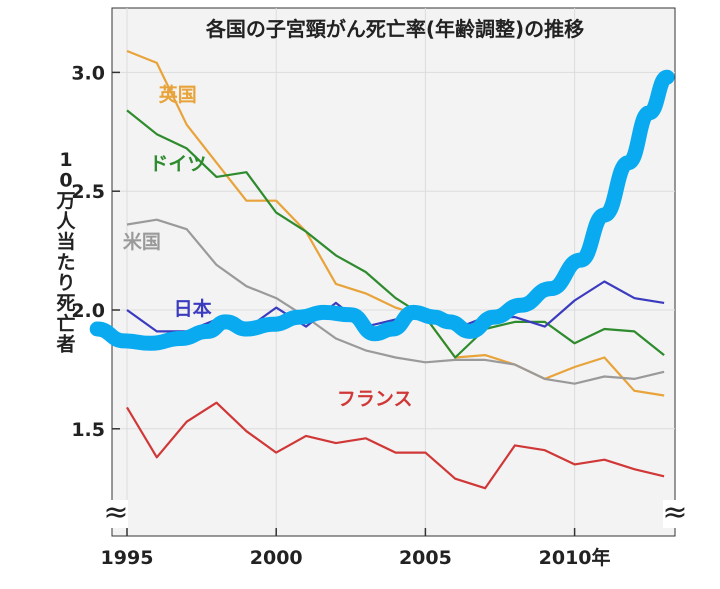  Describe the element at coordinates (193, 308) in the screenshot. I see `series-label: 日本` at that location.